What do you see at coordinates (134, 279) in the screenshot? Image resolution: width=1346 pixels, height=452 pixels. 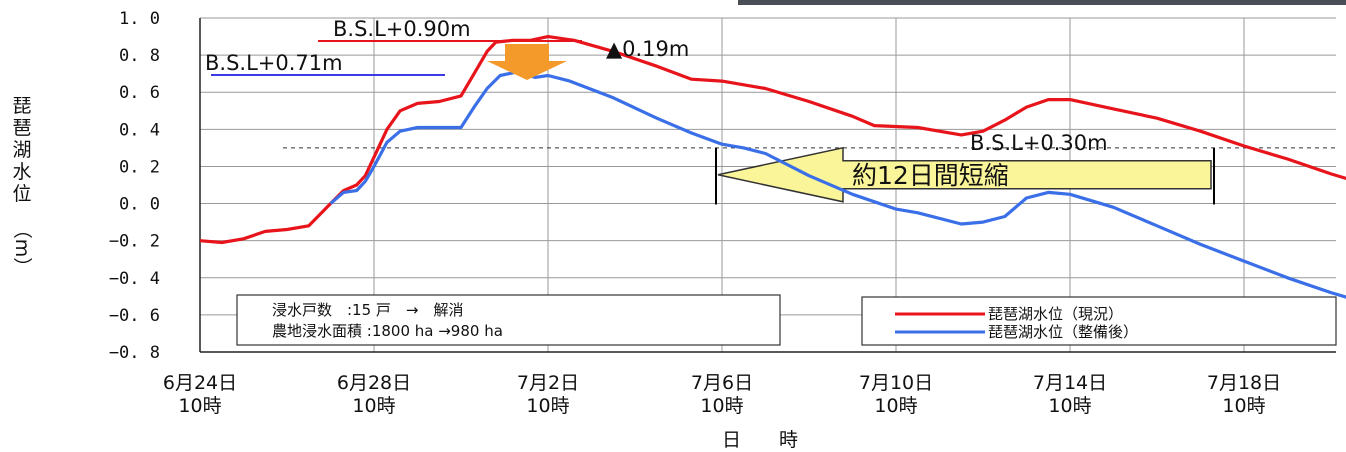 I see `y-tick-label: −0. 4` at bounding box center [134, 279].